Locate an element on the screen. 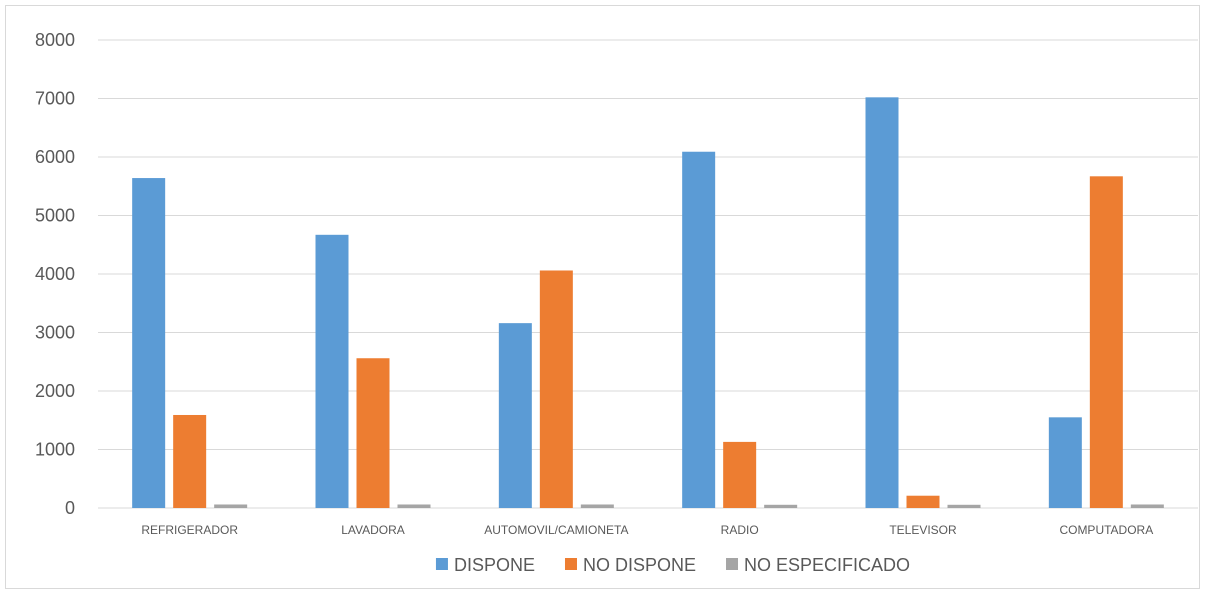  bar-no-dispone-televisor is located at coordinates (923, 501).